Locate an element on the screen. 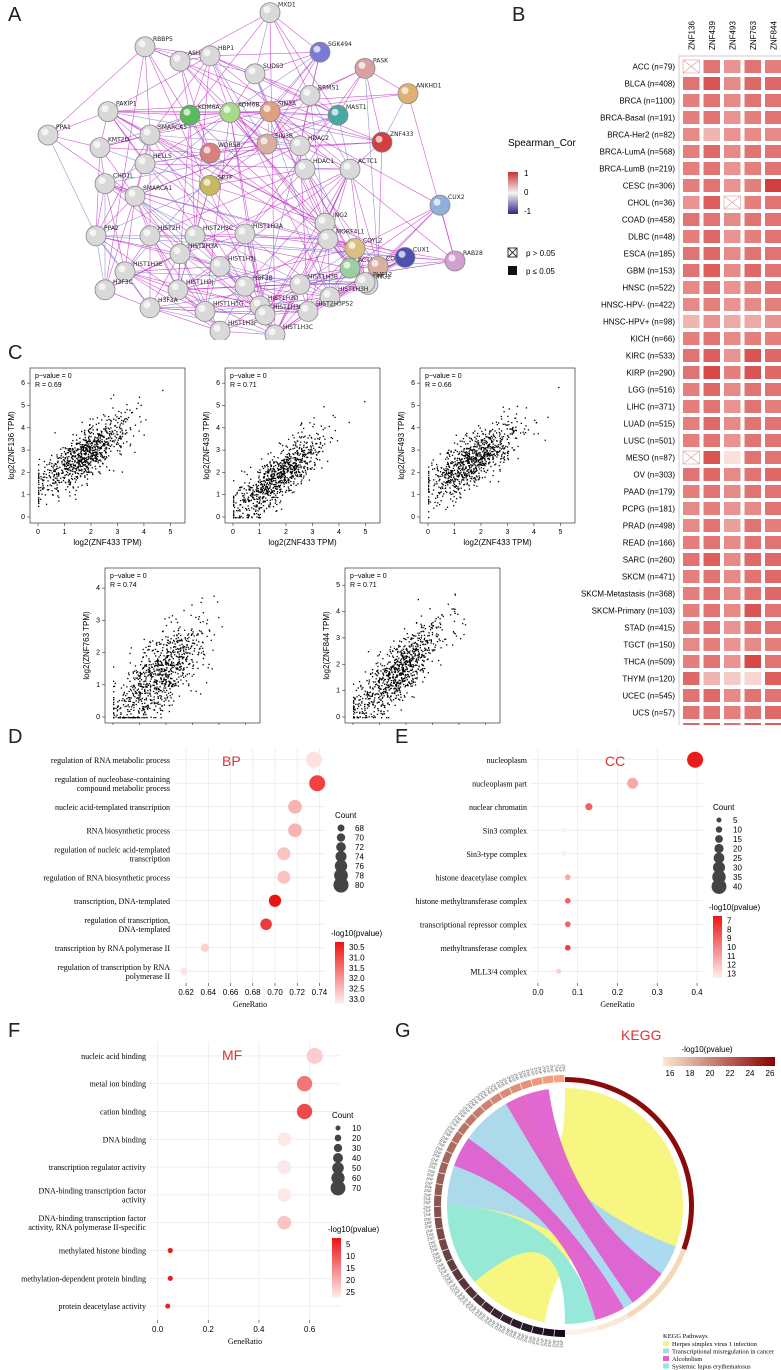  network-node: BRMS1 is located at coordinates (319, 95).